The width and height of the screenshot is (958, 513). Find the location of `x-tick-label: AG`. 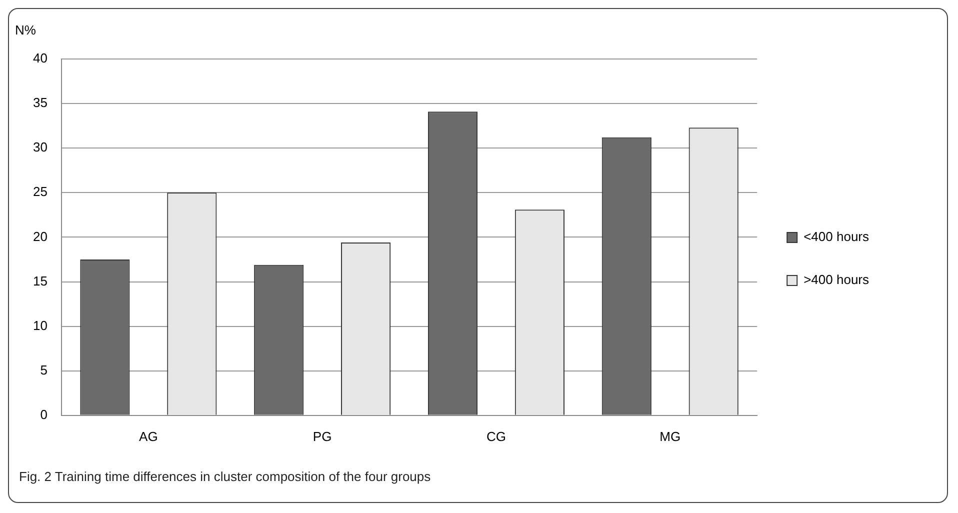

x-tick-label: AG is located at coordinates (148, 436).